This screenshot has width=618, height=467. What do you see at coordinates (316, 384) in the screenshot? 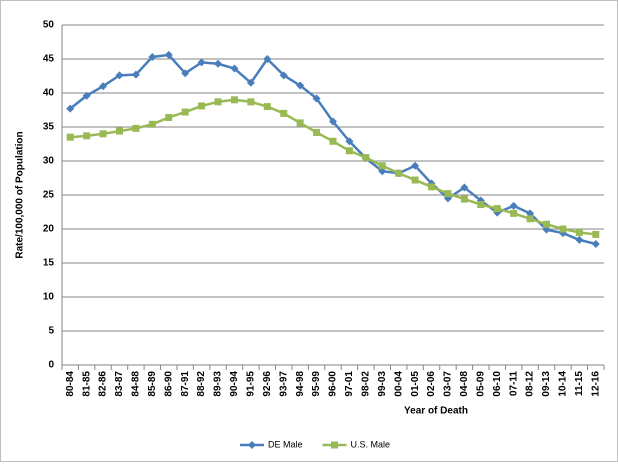
I see `x-tick-label: 95-99` at bounding box center [316, 384].